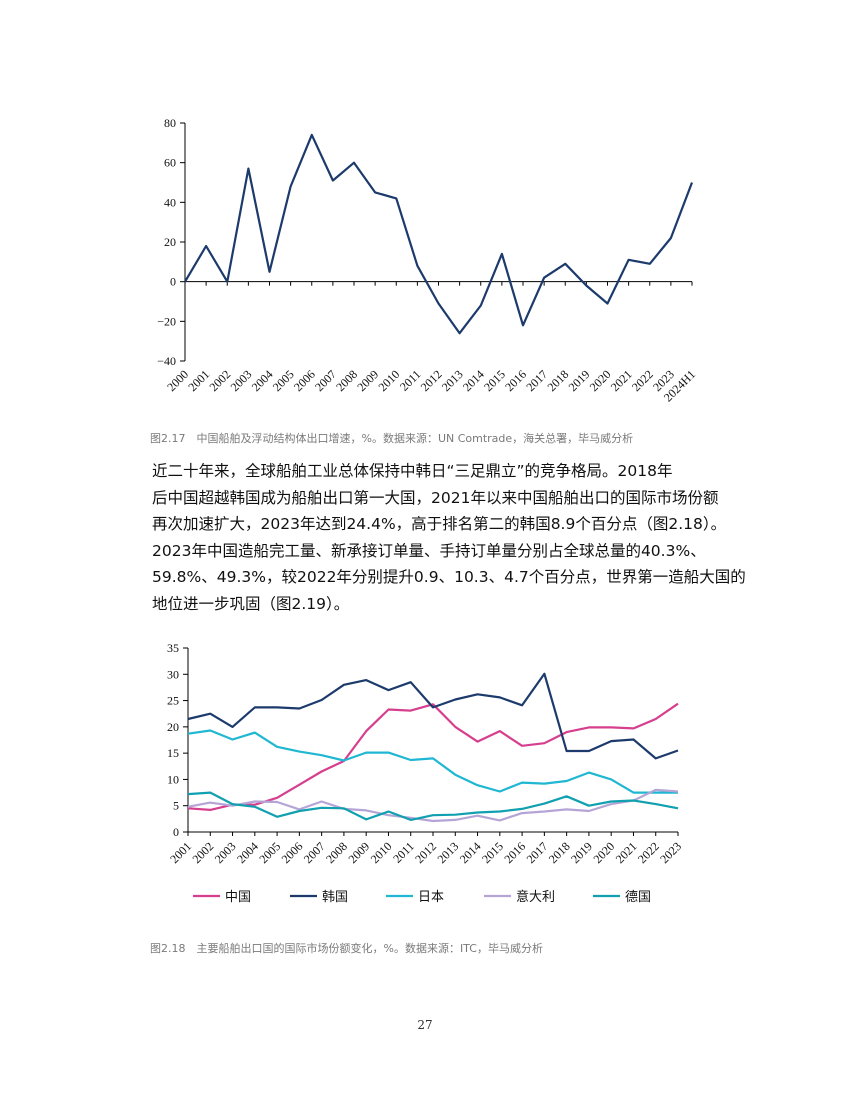 The height and width of the screenshot is (1100, 850). What do you see at coordinates (173, 779) in the screenshot?
I see `y-tick-label: 10` at bounding box center [173, 779].